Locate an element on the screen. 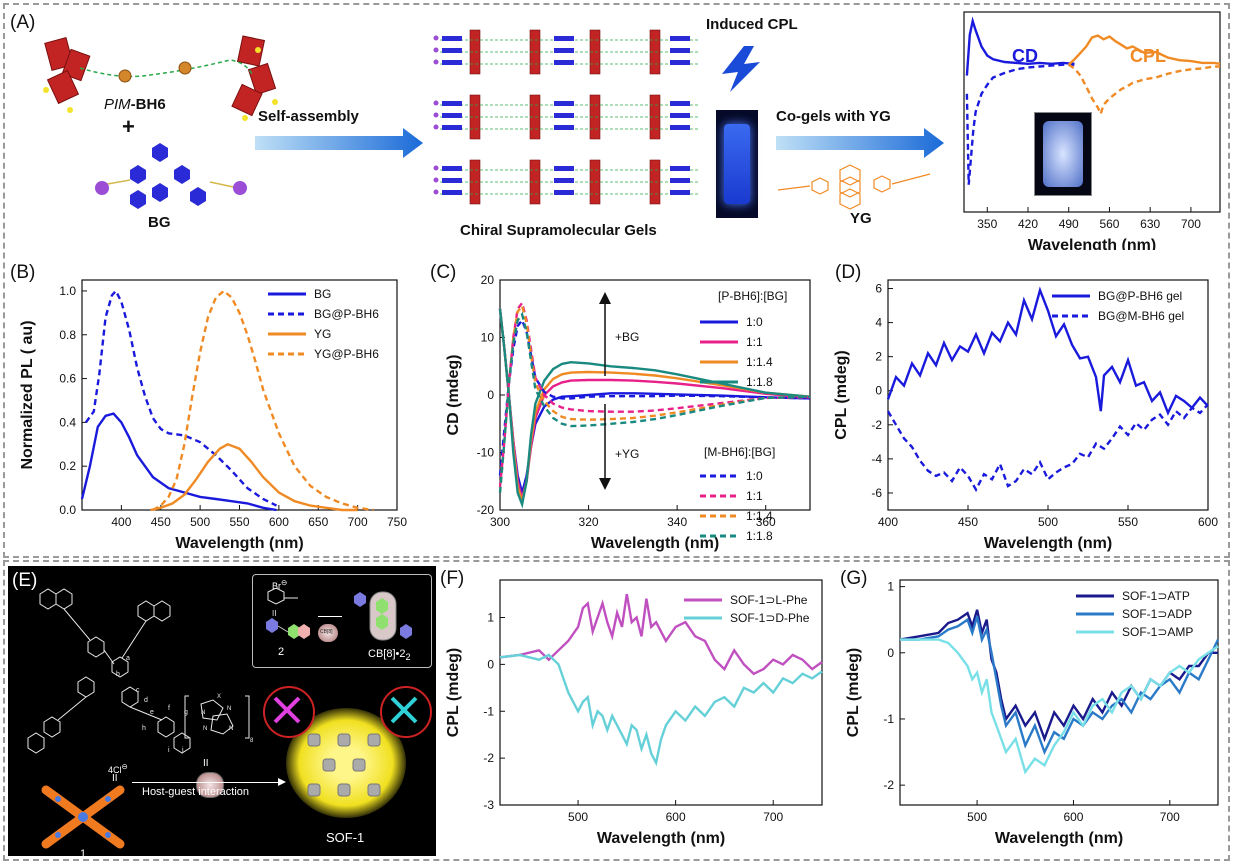  l-phe-bubble is located at coordinates (289, 712).